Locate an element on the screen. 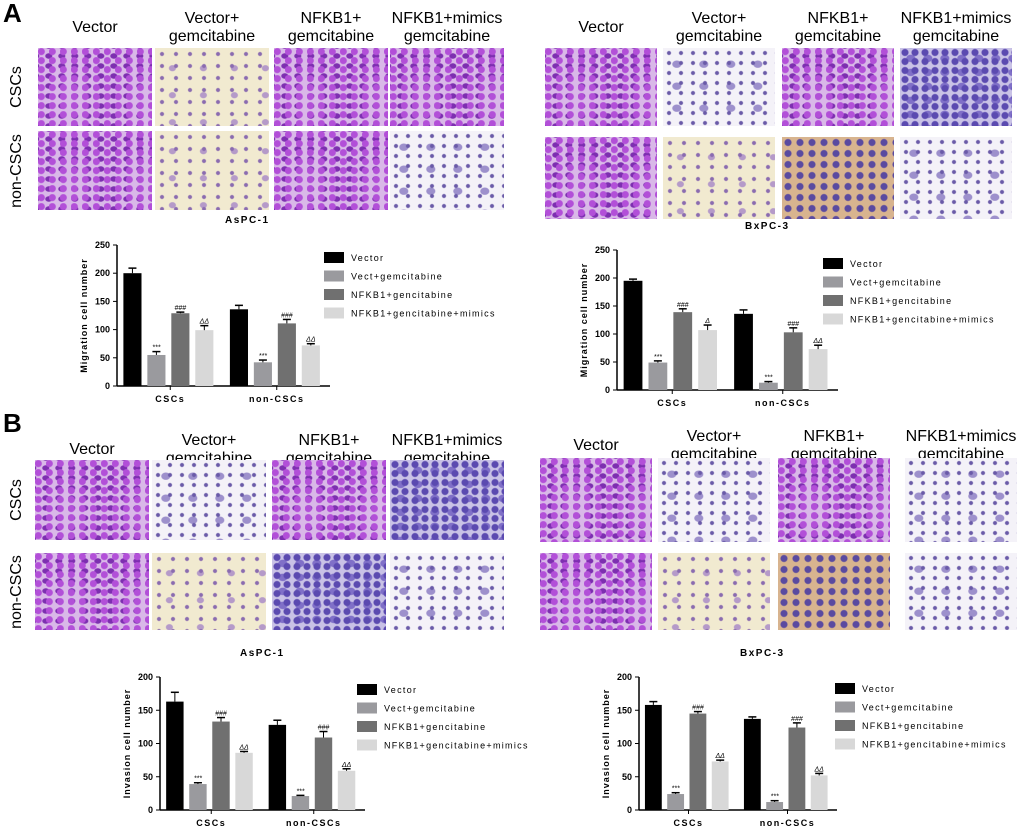  y-tick-label: 200 is located at coordinates (102, 273).